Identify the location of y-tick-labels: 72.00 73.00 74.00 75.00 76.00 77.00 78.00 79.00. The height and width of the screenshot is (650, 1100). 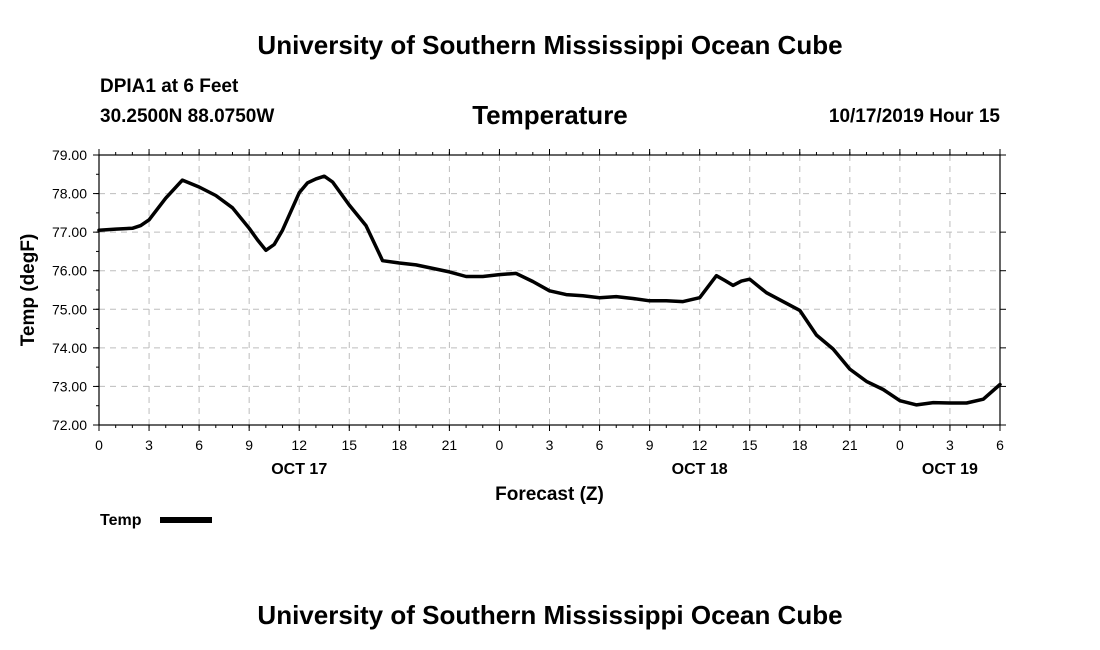
(69, 290).